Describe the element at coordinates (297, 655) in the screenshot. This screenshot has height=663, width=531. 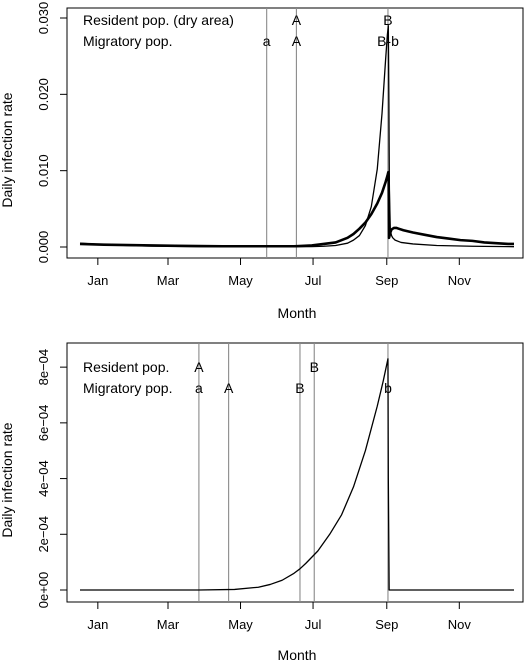
I see `bottom-x-axis-label: Month` at that location.